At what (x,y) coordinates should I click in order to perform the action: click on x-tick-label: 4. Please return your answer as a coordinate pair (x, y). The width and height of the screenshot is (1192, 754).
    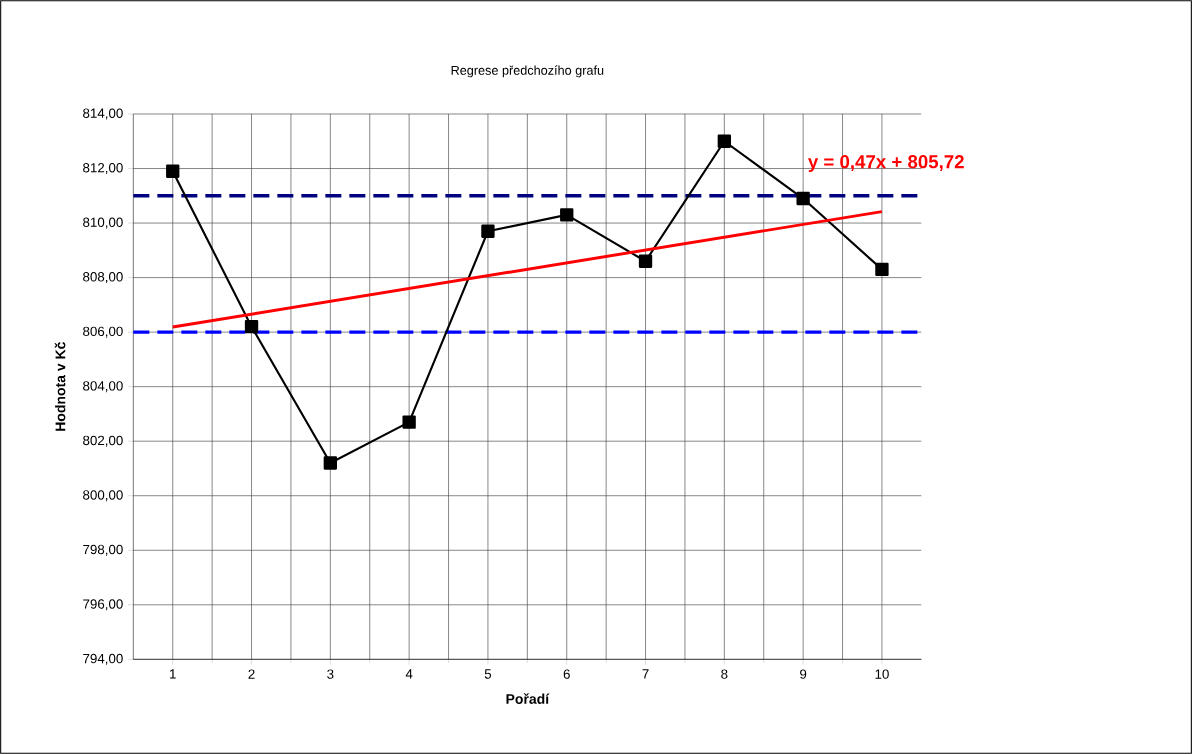
    Looking at the image, I should click on (409, 674).